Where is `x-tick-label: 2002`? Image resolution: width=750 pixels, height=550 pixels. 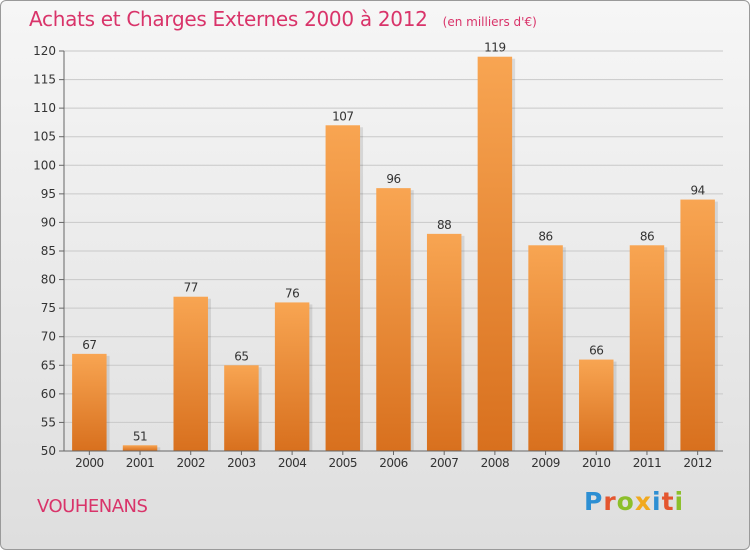
x-tick-label: 2002 is located at coordinates (190, 463).